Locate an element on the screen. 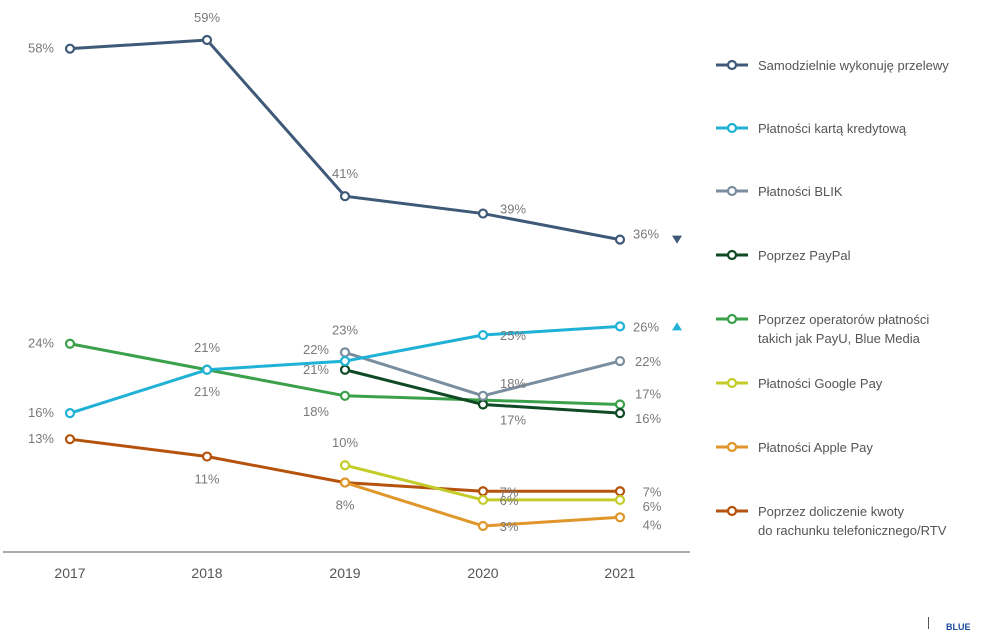 The image size is (982, 632). legend-label: do rachunku telefonicznego/RTV is located at coordinates (852, 530).